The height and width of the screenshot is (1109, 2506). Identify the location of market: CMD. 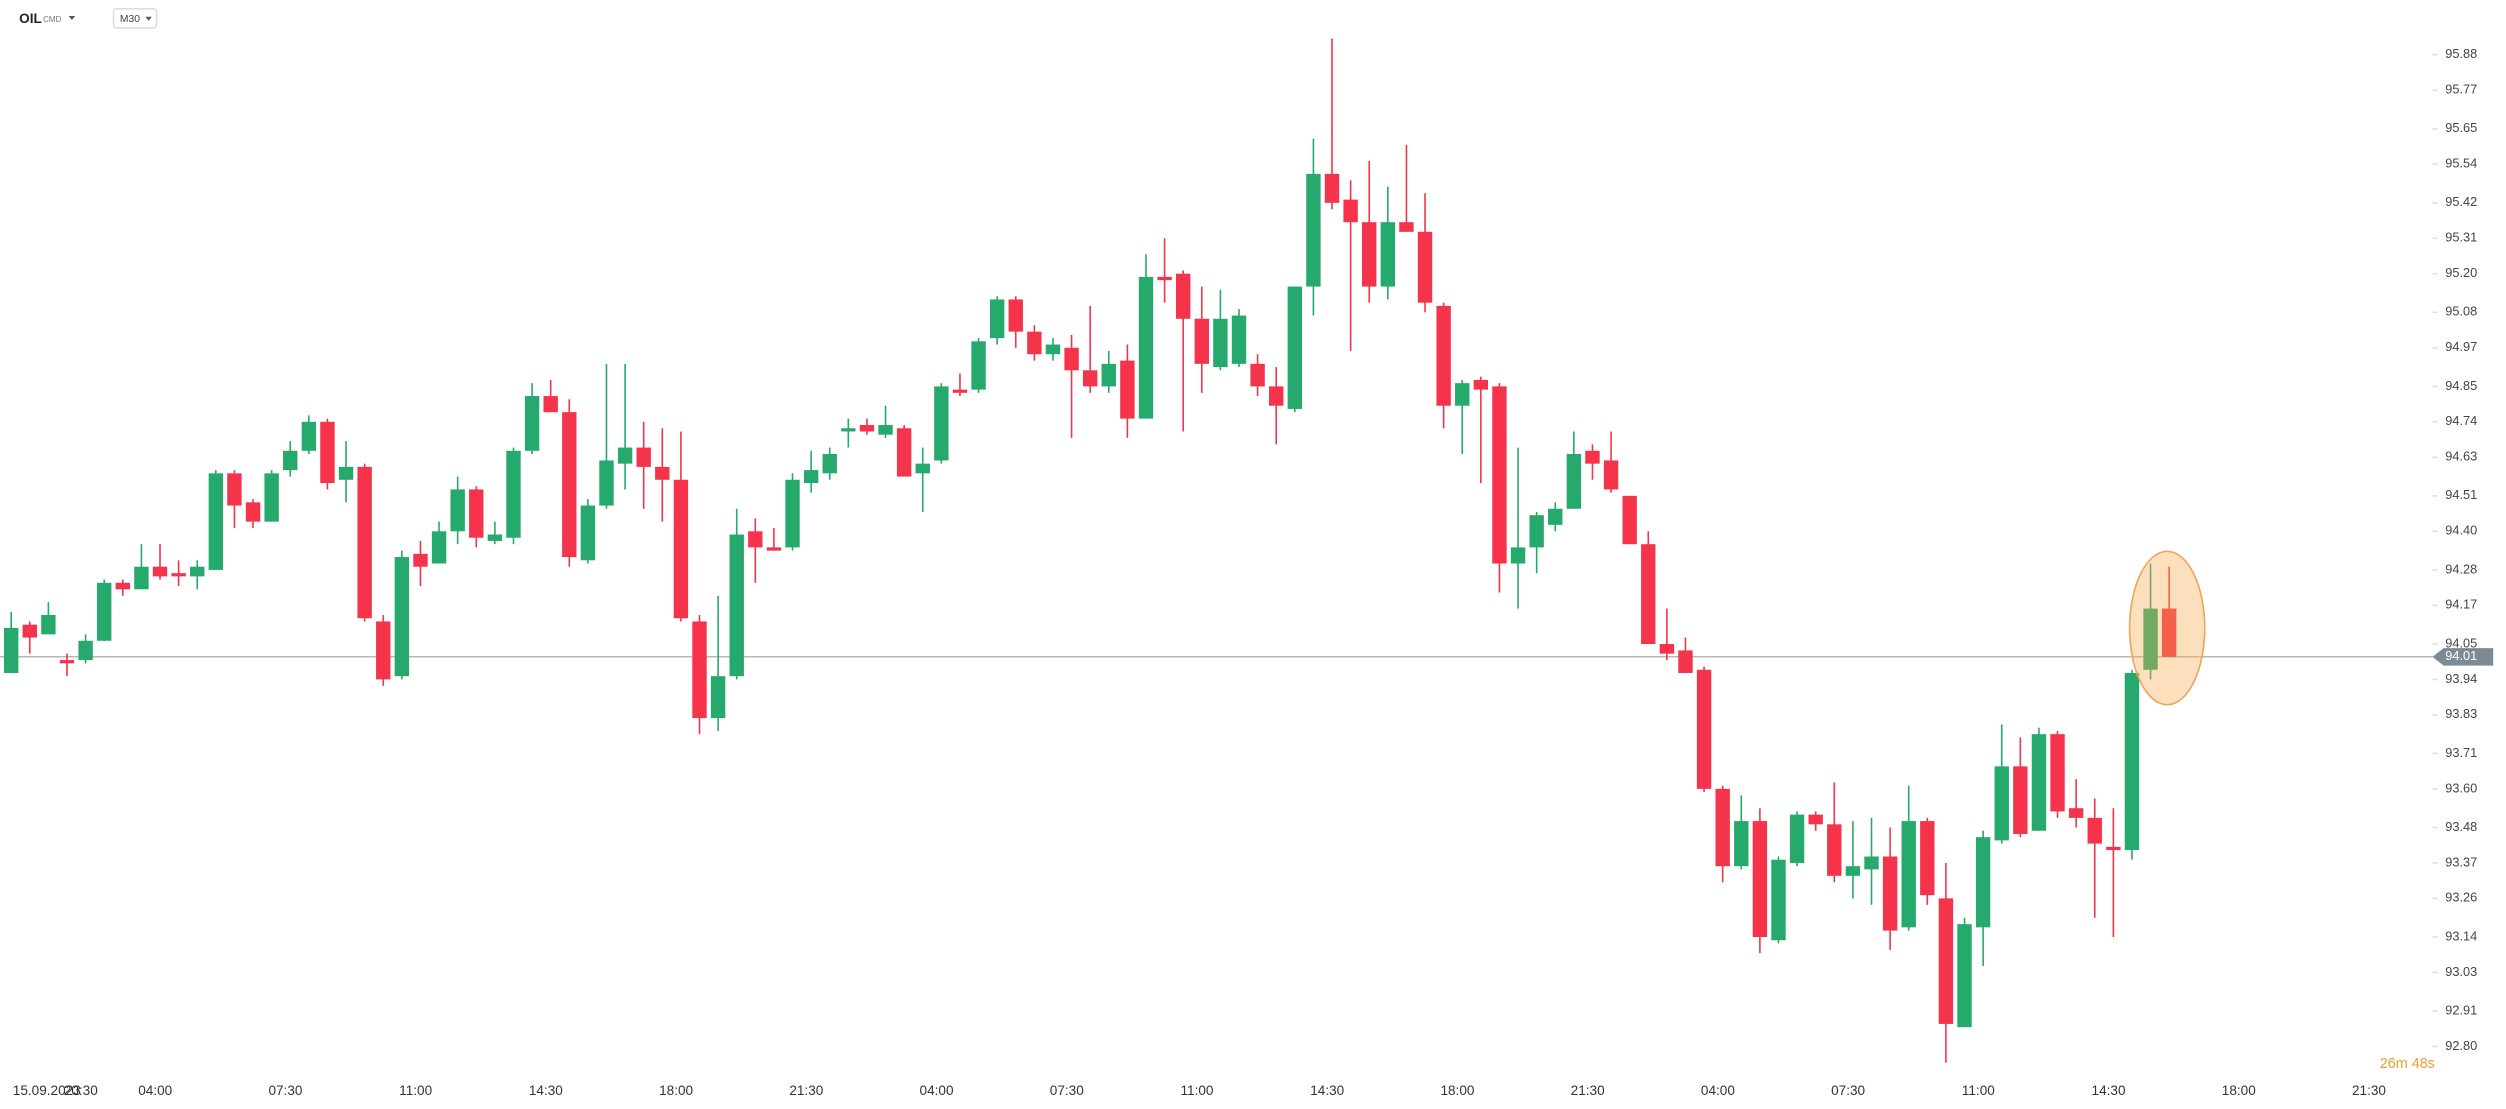
(52, 19).